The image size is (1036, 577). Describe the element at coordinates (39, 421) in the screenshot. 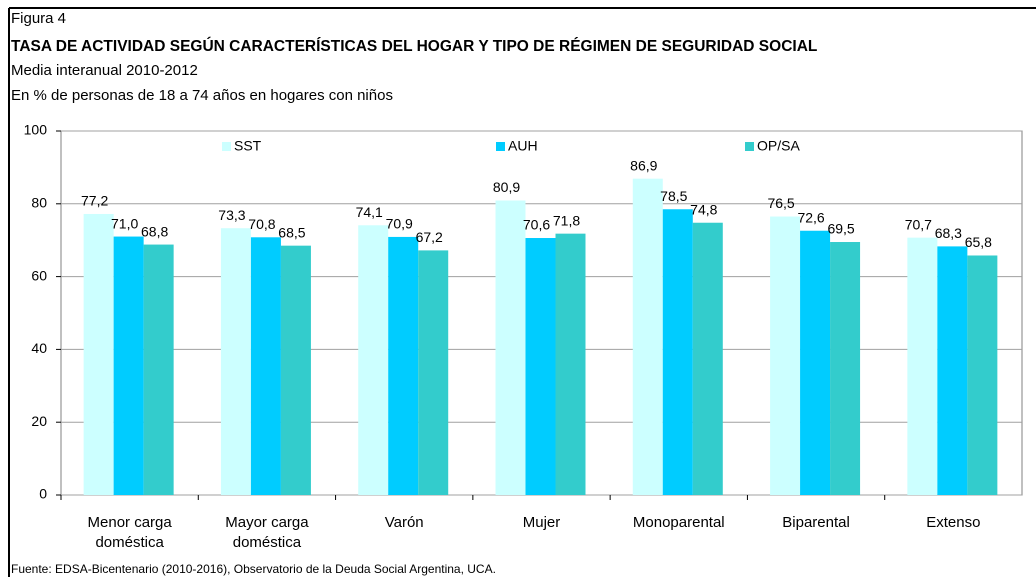

I see `y-tick-label: 20` at that location.